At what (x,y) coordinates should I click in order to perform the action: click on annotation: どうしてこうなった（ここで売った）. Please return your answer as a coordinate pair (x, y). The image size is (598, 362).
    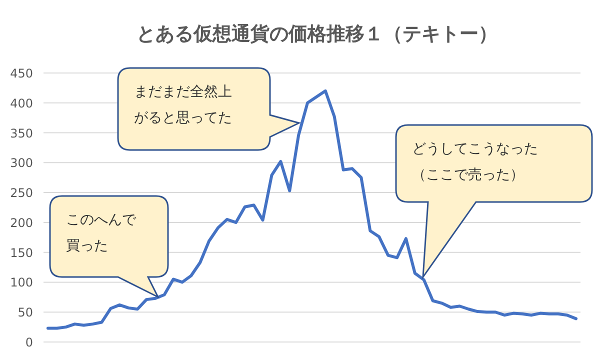
    Looking at the image, I should click on (475, 162).